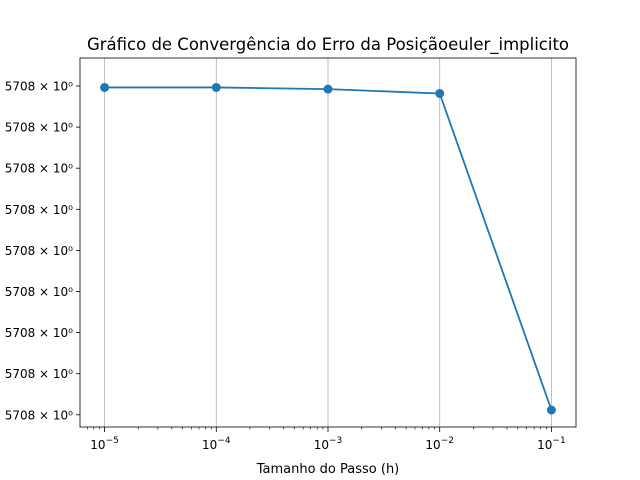 The height and width of the screenshot is (480, 640). I want to click on x-tick-label: 10⁻³, so click(328, 444).